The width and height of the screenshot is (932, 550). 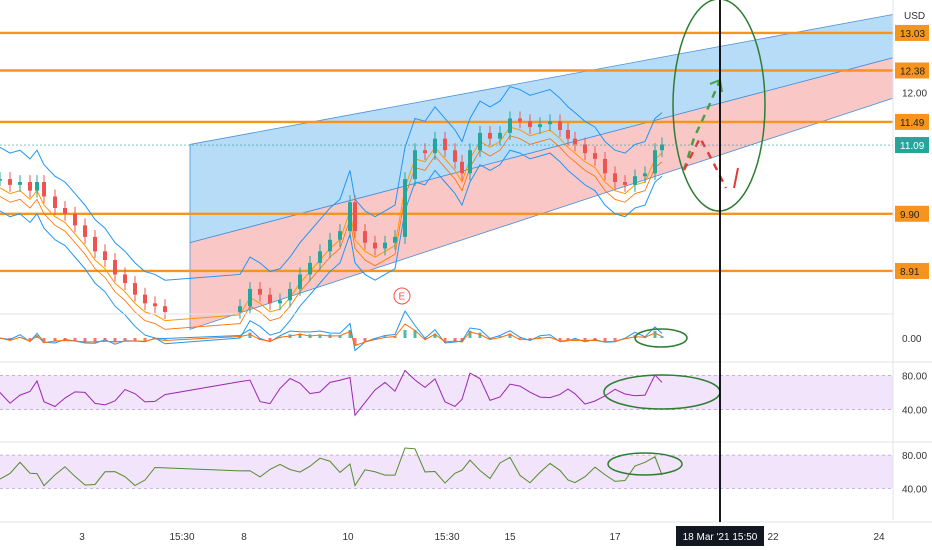 I want to click on time-tick-label: 8, so click(x=244, y=537).